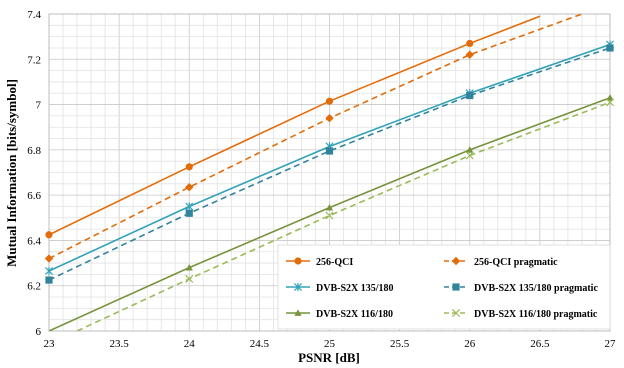 The height and width of the screenshot is (368, 624). I want to click on x-axis-title: PSNR [dB], so click(329, 357).